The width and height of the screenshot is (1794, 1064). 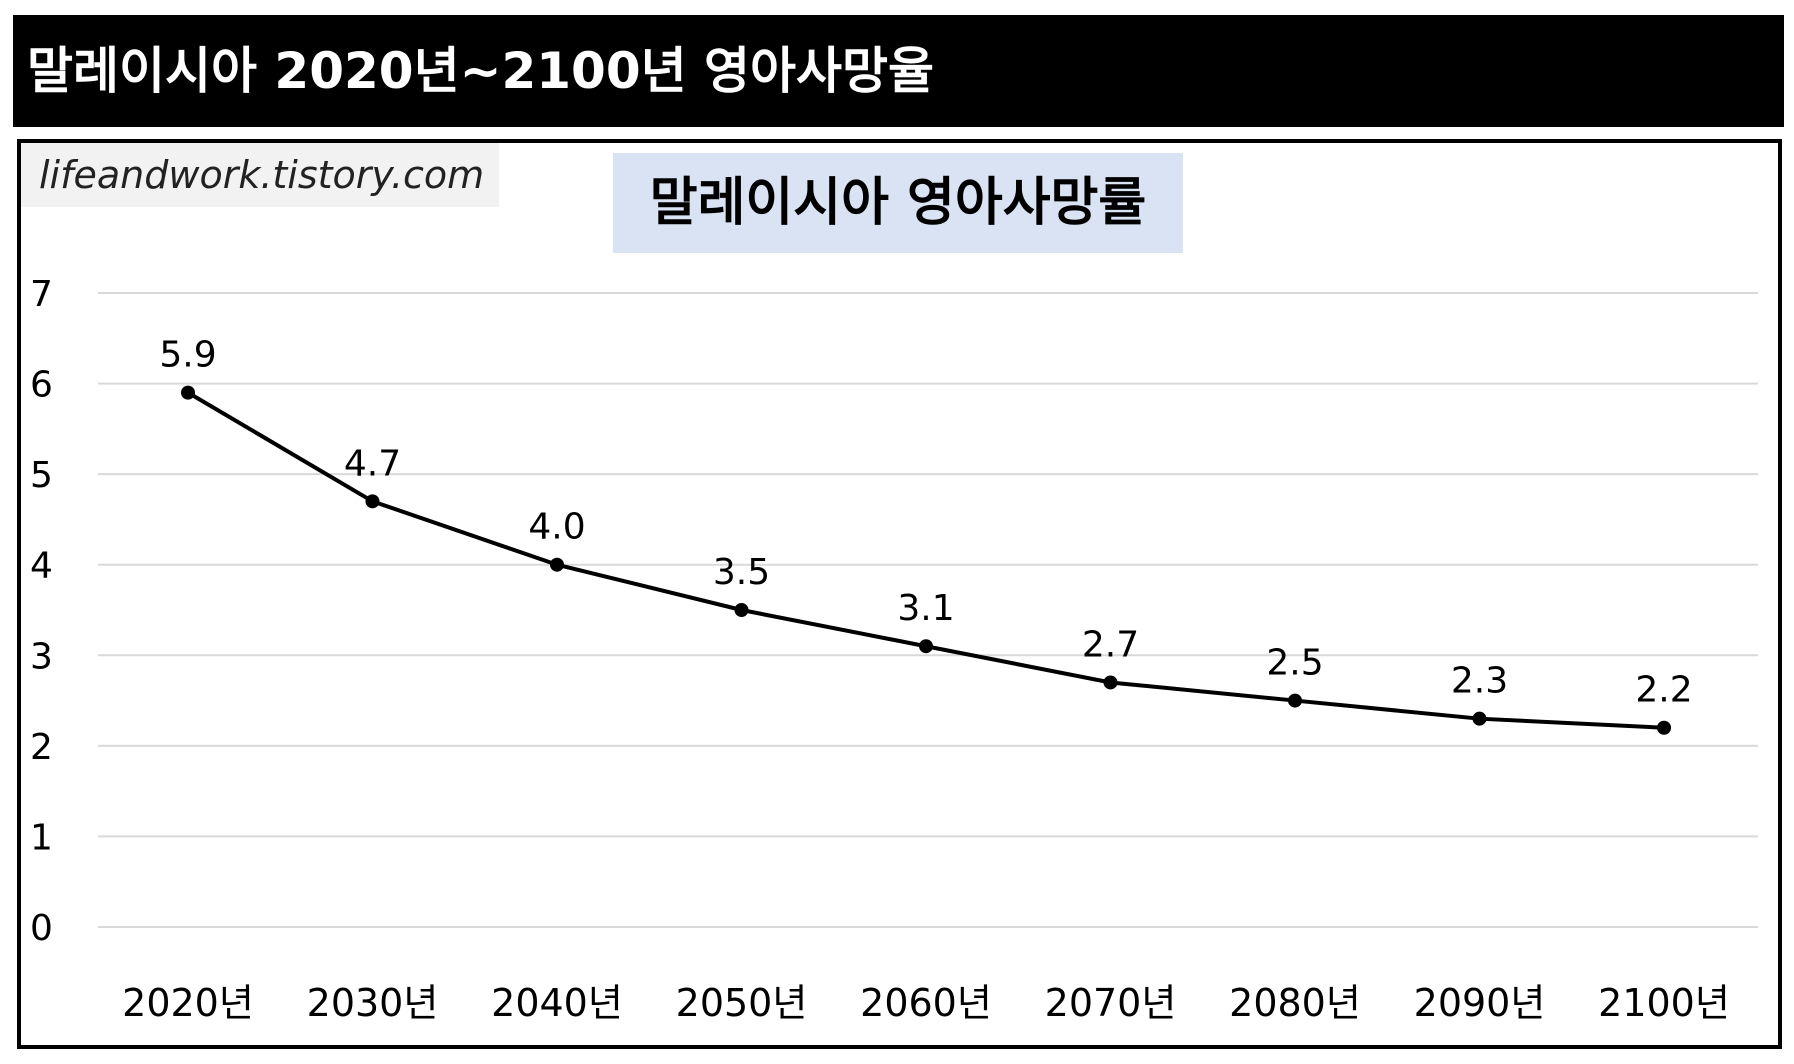 I want to click on data-label: 2.7, so click(x=1110, y=644).